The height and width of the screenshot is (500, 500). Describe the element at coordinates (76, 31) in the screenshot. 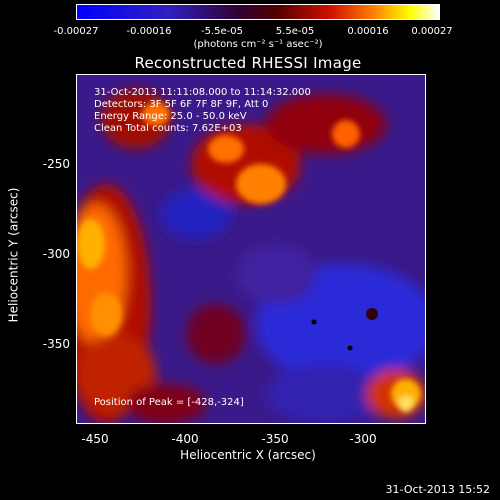

I see `colorbar-tick-label: -0.00027` at that location.